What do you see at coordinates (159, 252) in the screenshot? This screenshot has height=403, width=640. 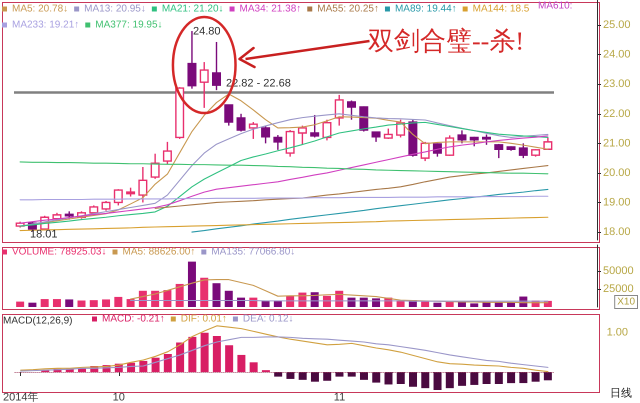 I see `legend-label: MA5: 88626.00↑` at bounding box center [159, 252].